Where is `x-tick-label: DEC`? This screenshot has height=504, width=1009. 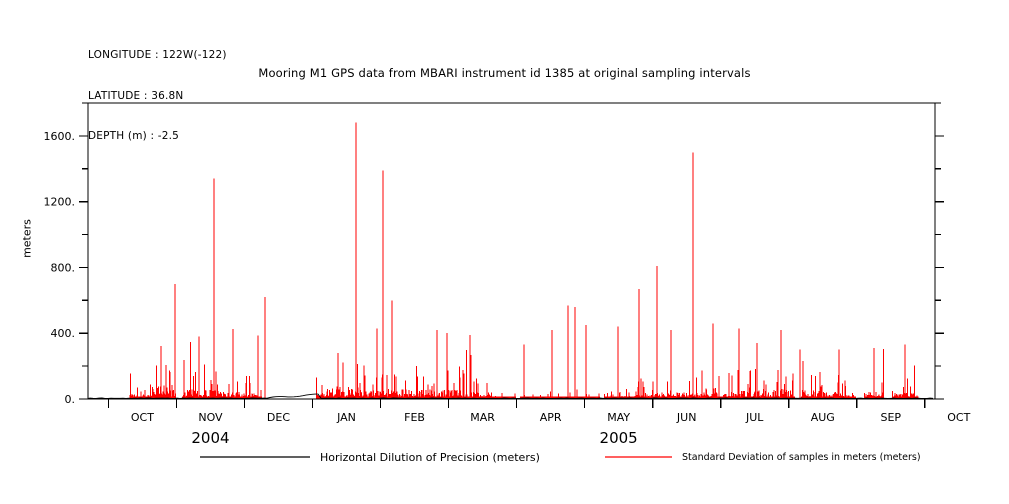
x-tick-label: DEC is located at coordinates (278, 417).